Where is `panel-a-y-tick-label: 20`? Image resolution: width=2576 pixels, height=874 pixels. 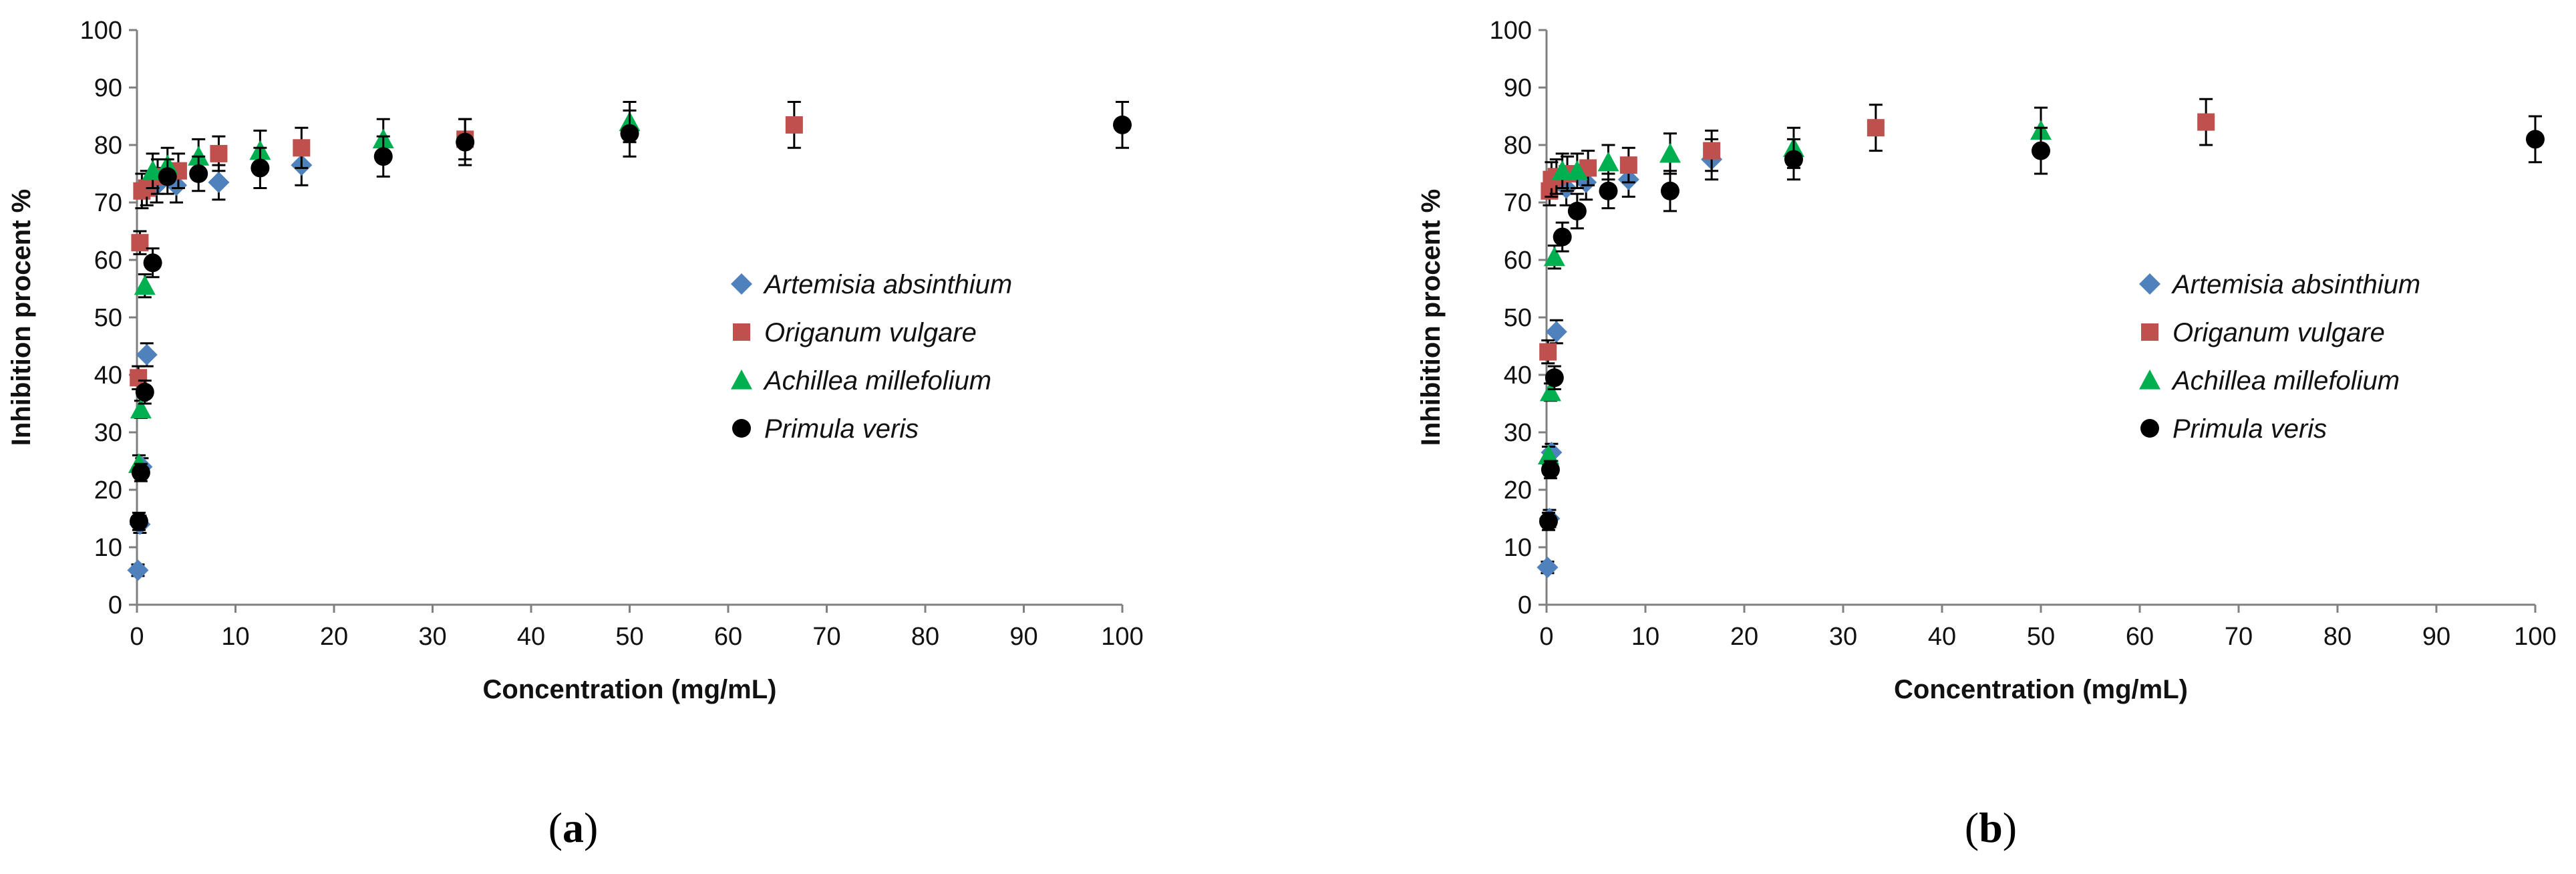 panel-a-y-tick-label: 20 is located at coordinates (108, 490).